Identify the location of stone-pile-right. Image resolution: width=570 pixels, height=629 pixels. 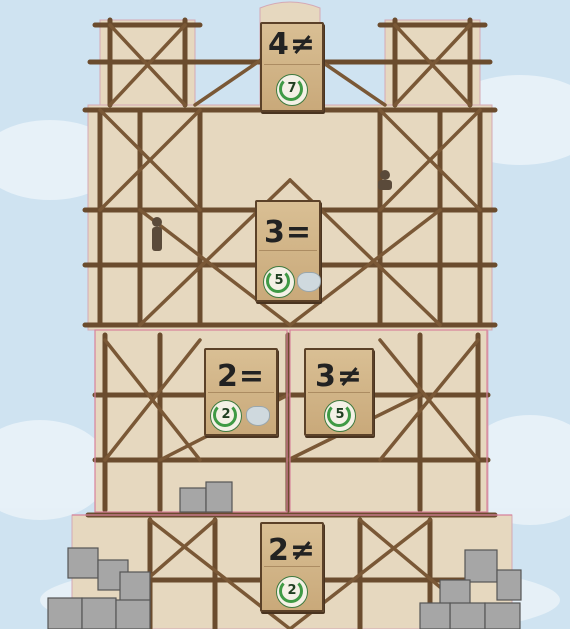
(470, 589).